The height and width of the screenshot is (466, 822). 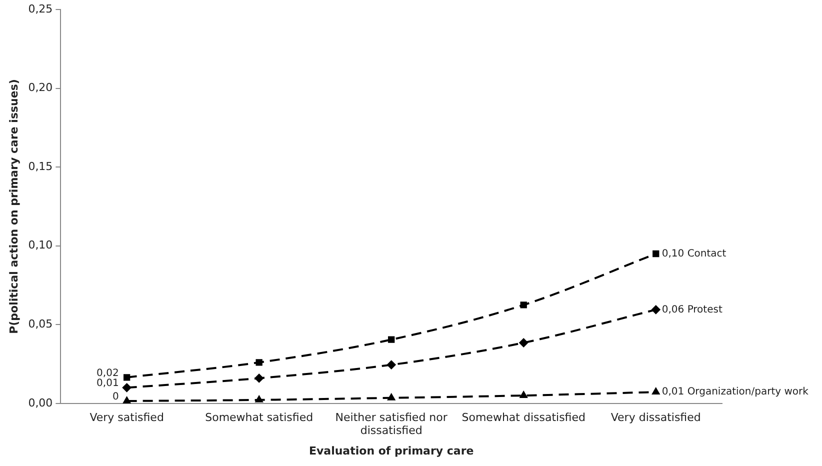 I want to click on y-tick-label: 0,20, so click(x=40, y=87).